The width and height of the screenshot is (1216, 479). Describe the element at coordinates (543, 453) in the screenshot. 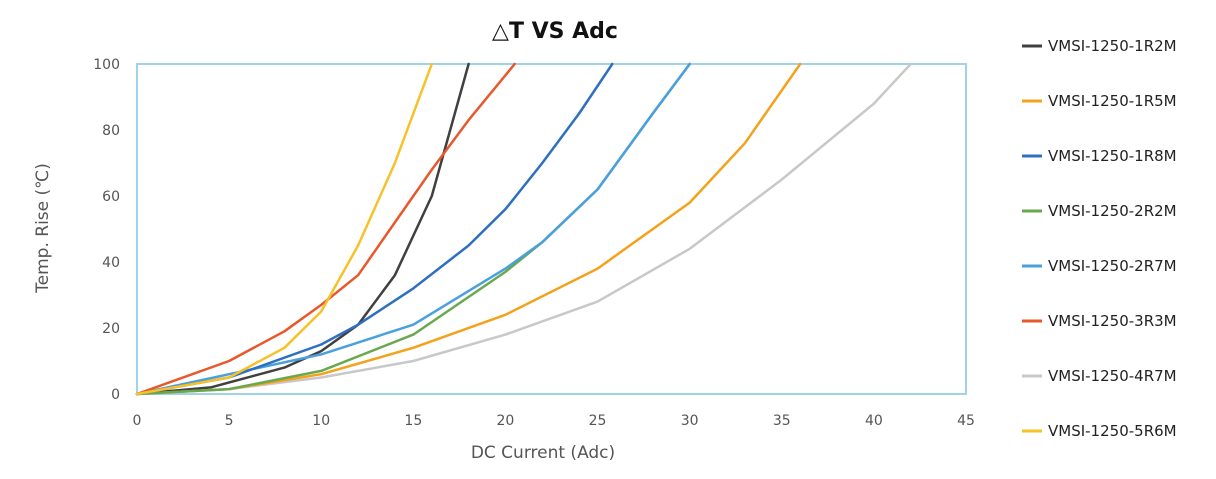

I see `x-axis-label: DC Current (Adc)` at that location.